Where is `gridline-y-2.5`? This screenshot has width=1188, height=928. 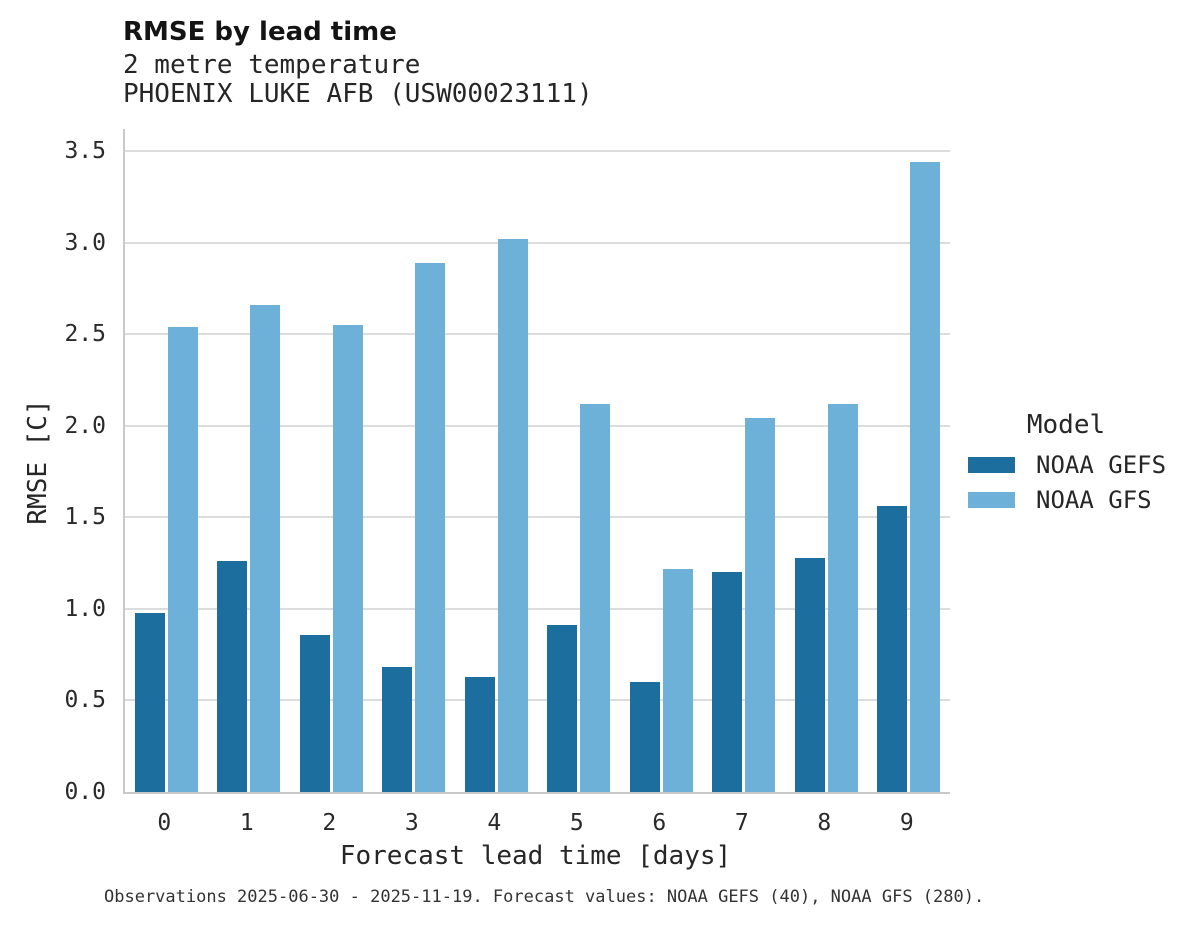
gridline-y-2.5 is located at coordinates (537, 334).